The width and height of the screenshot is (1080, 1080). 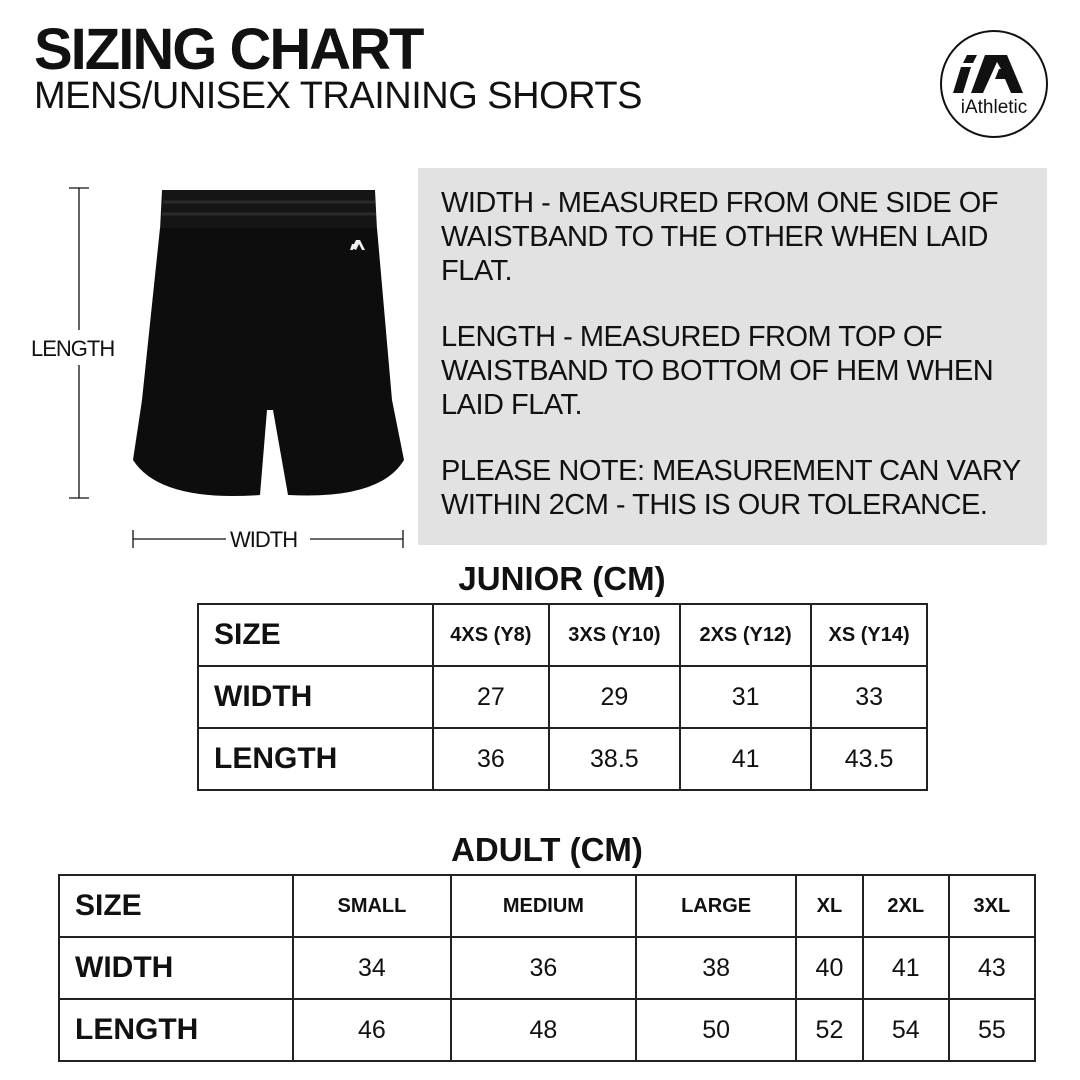 What do you see at coordinates (829, 968) in the screenshot?
I see `measurement-cell: 40` at bounding box center [829, 968].